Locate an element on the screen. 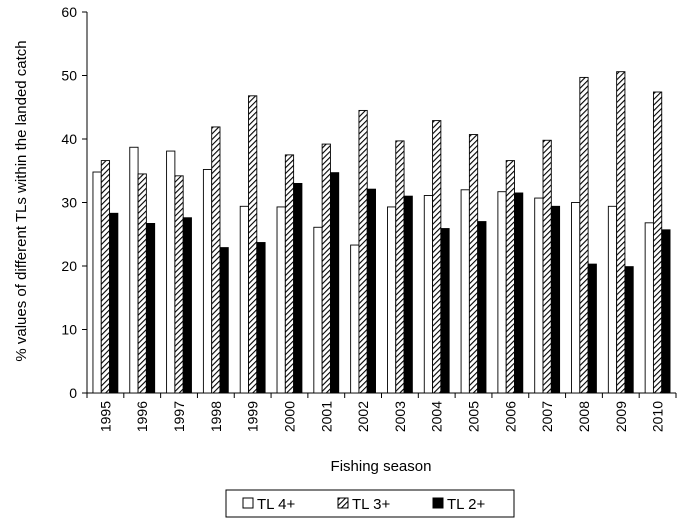 The height and width of the screenshot is (524, 682). x-tick-label: 2010 is located at coordinates (658, 416).